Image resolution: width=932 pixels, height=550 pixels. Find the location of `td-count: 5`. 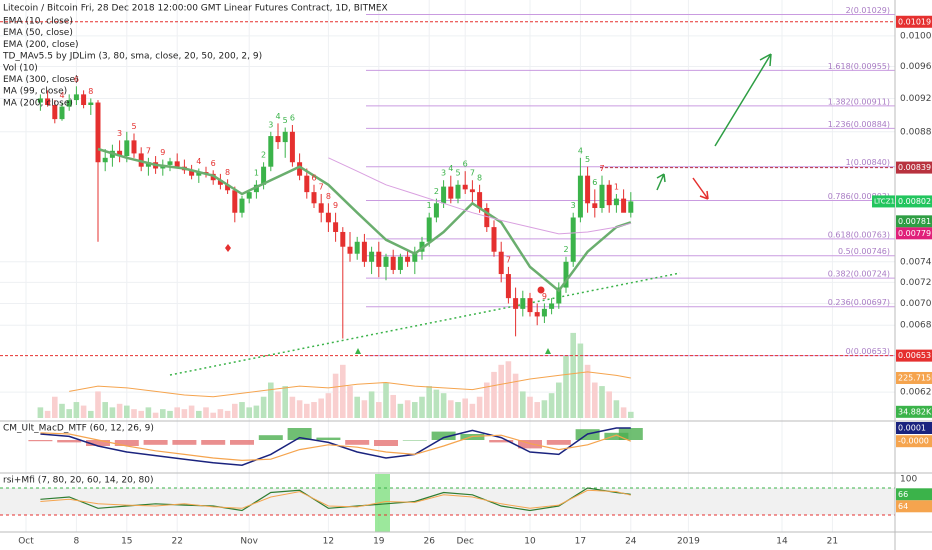

td-count: 5 is located at coordinates (457, 173).